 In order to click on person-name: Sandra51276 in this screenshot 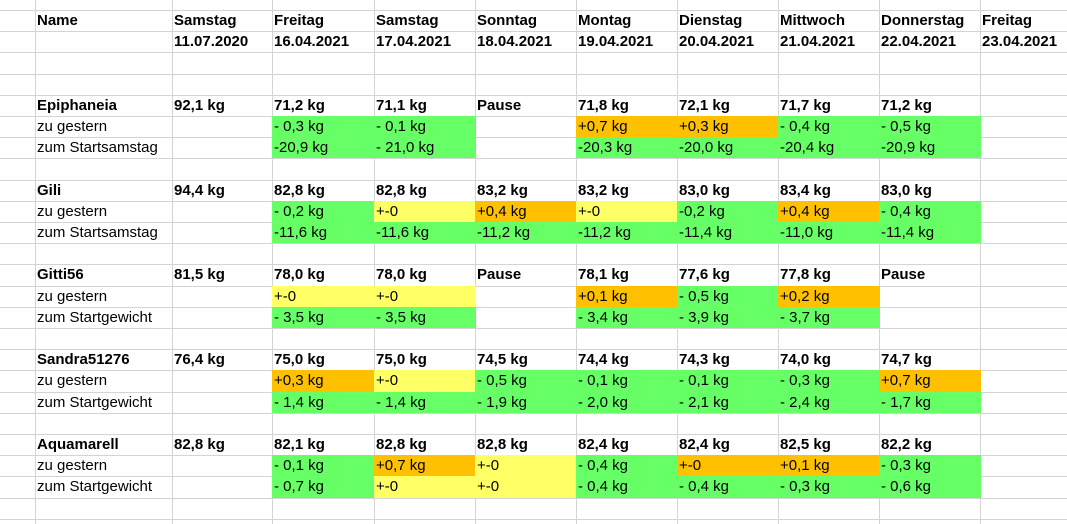, I will do `click(83, 359)`.